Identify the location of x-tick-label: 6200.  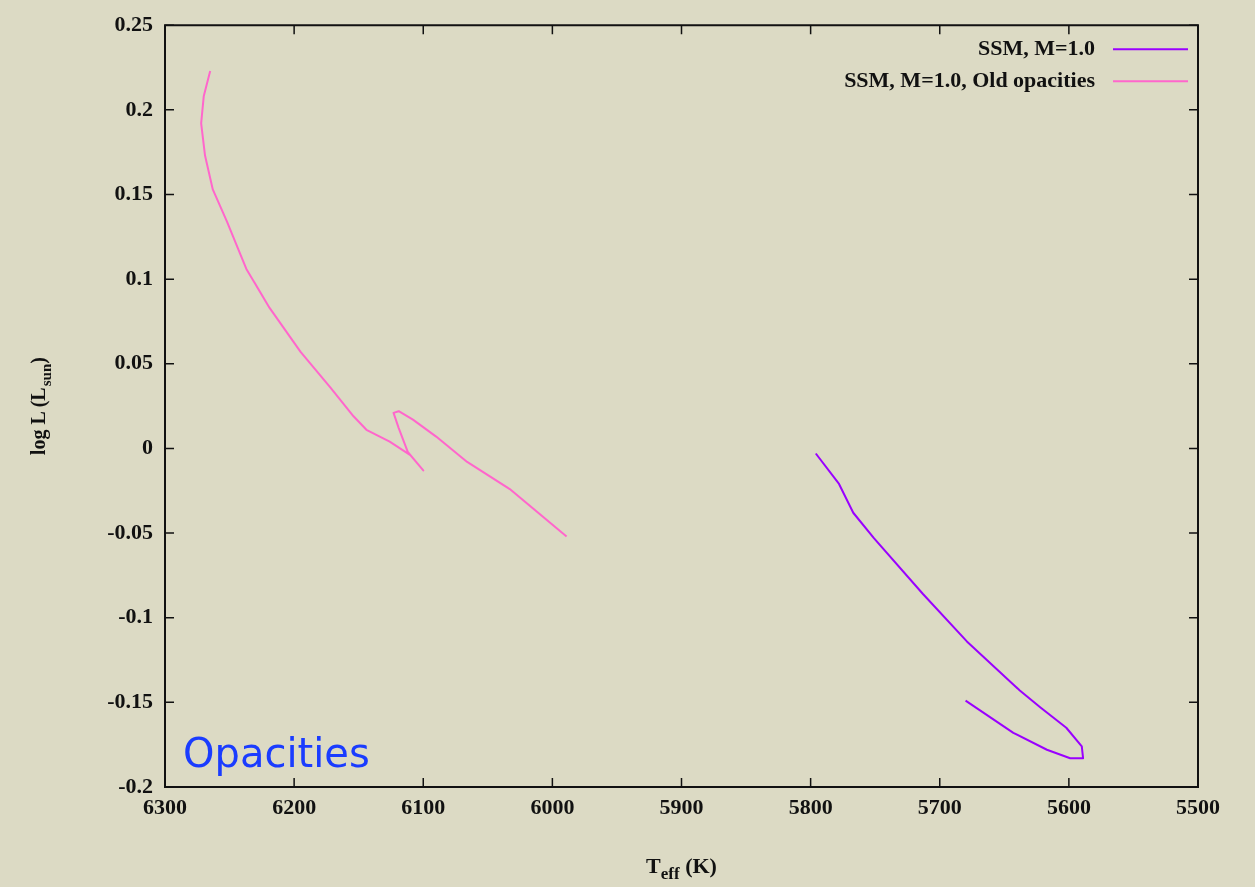
(294, 806).